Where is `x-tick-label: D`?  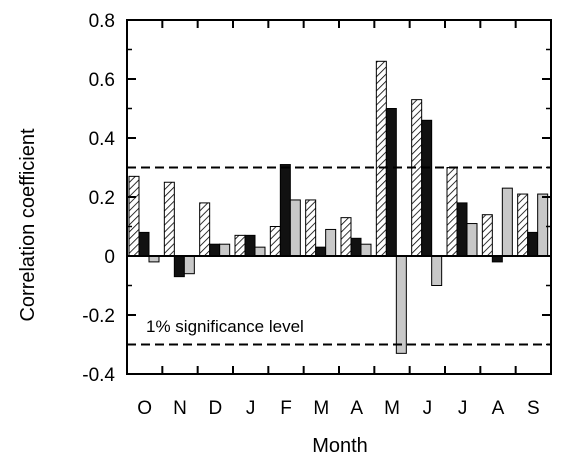 x-tick-label: D is located at coordinates (215, 408).